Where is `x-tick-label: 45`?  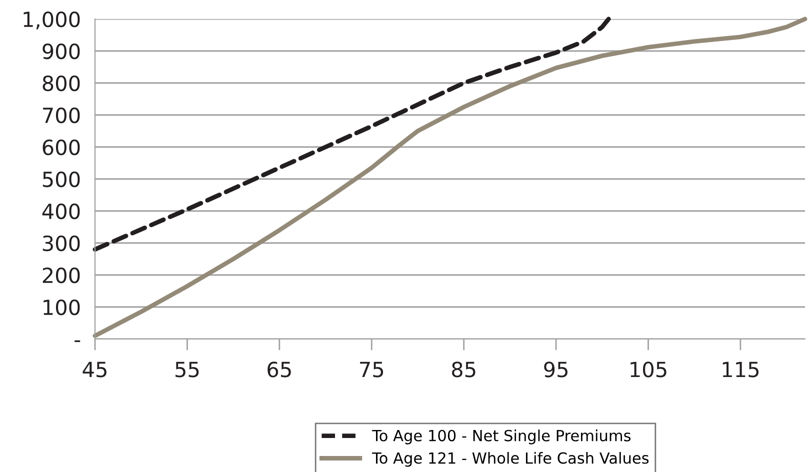
x-tick-label: 45 is located at coordinates (94, 370).